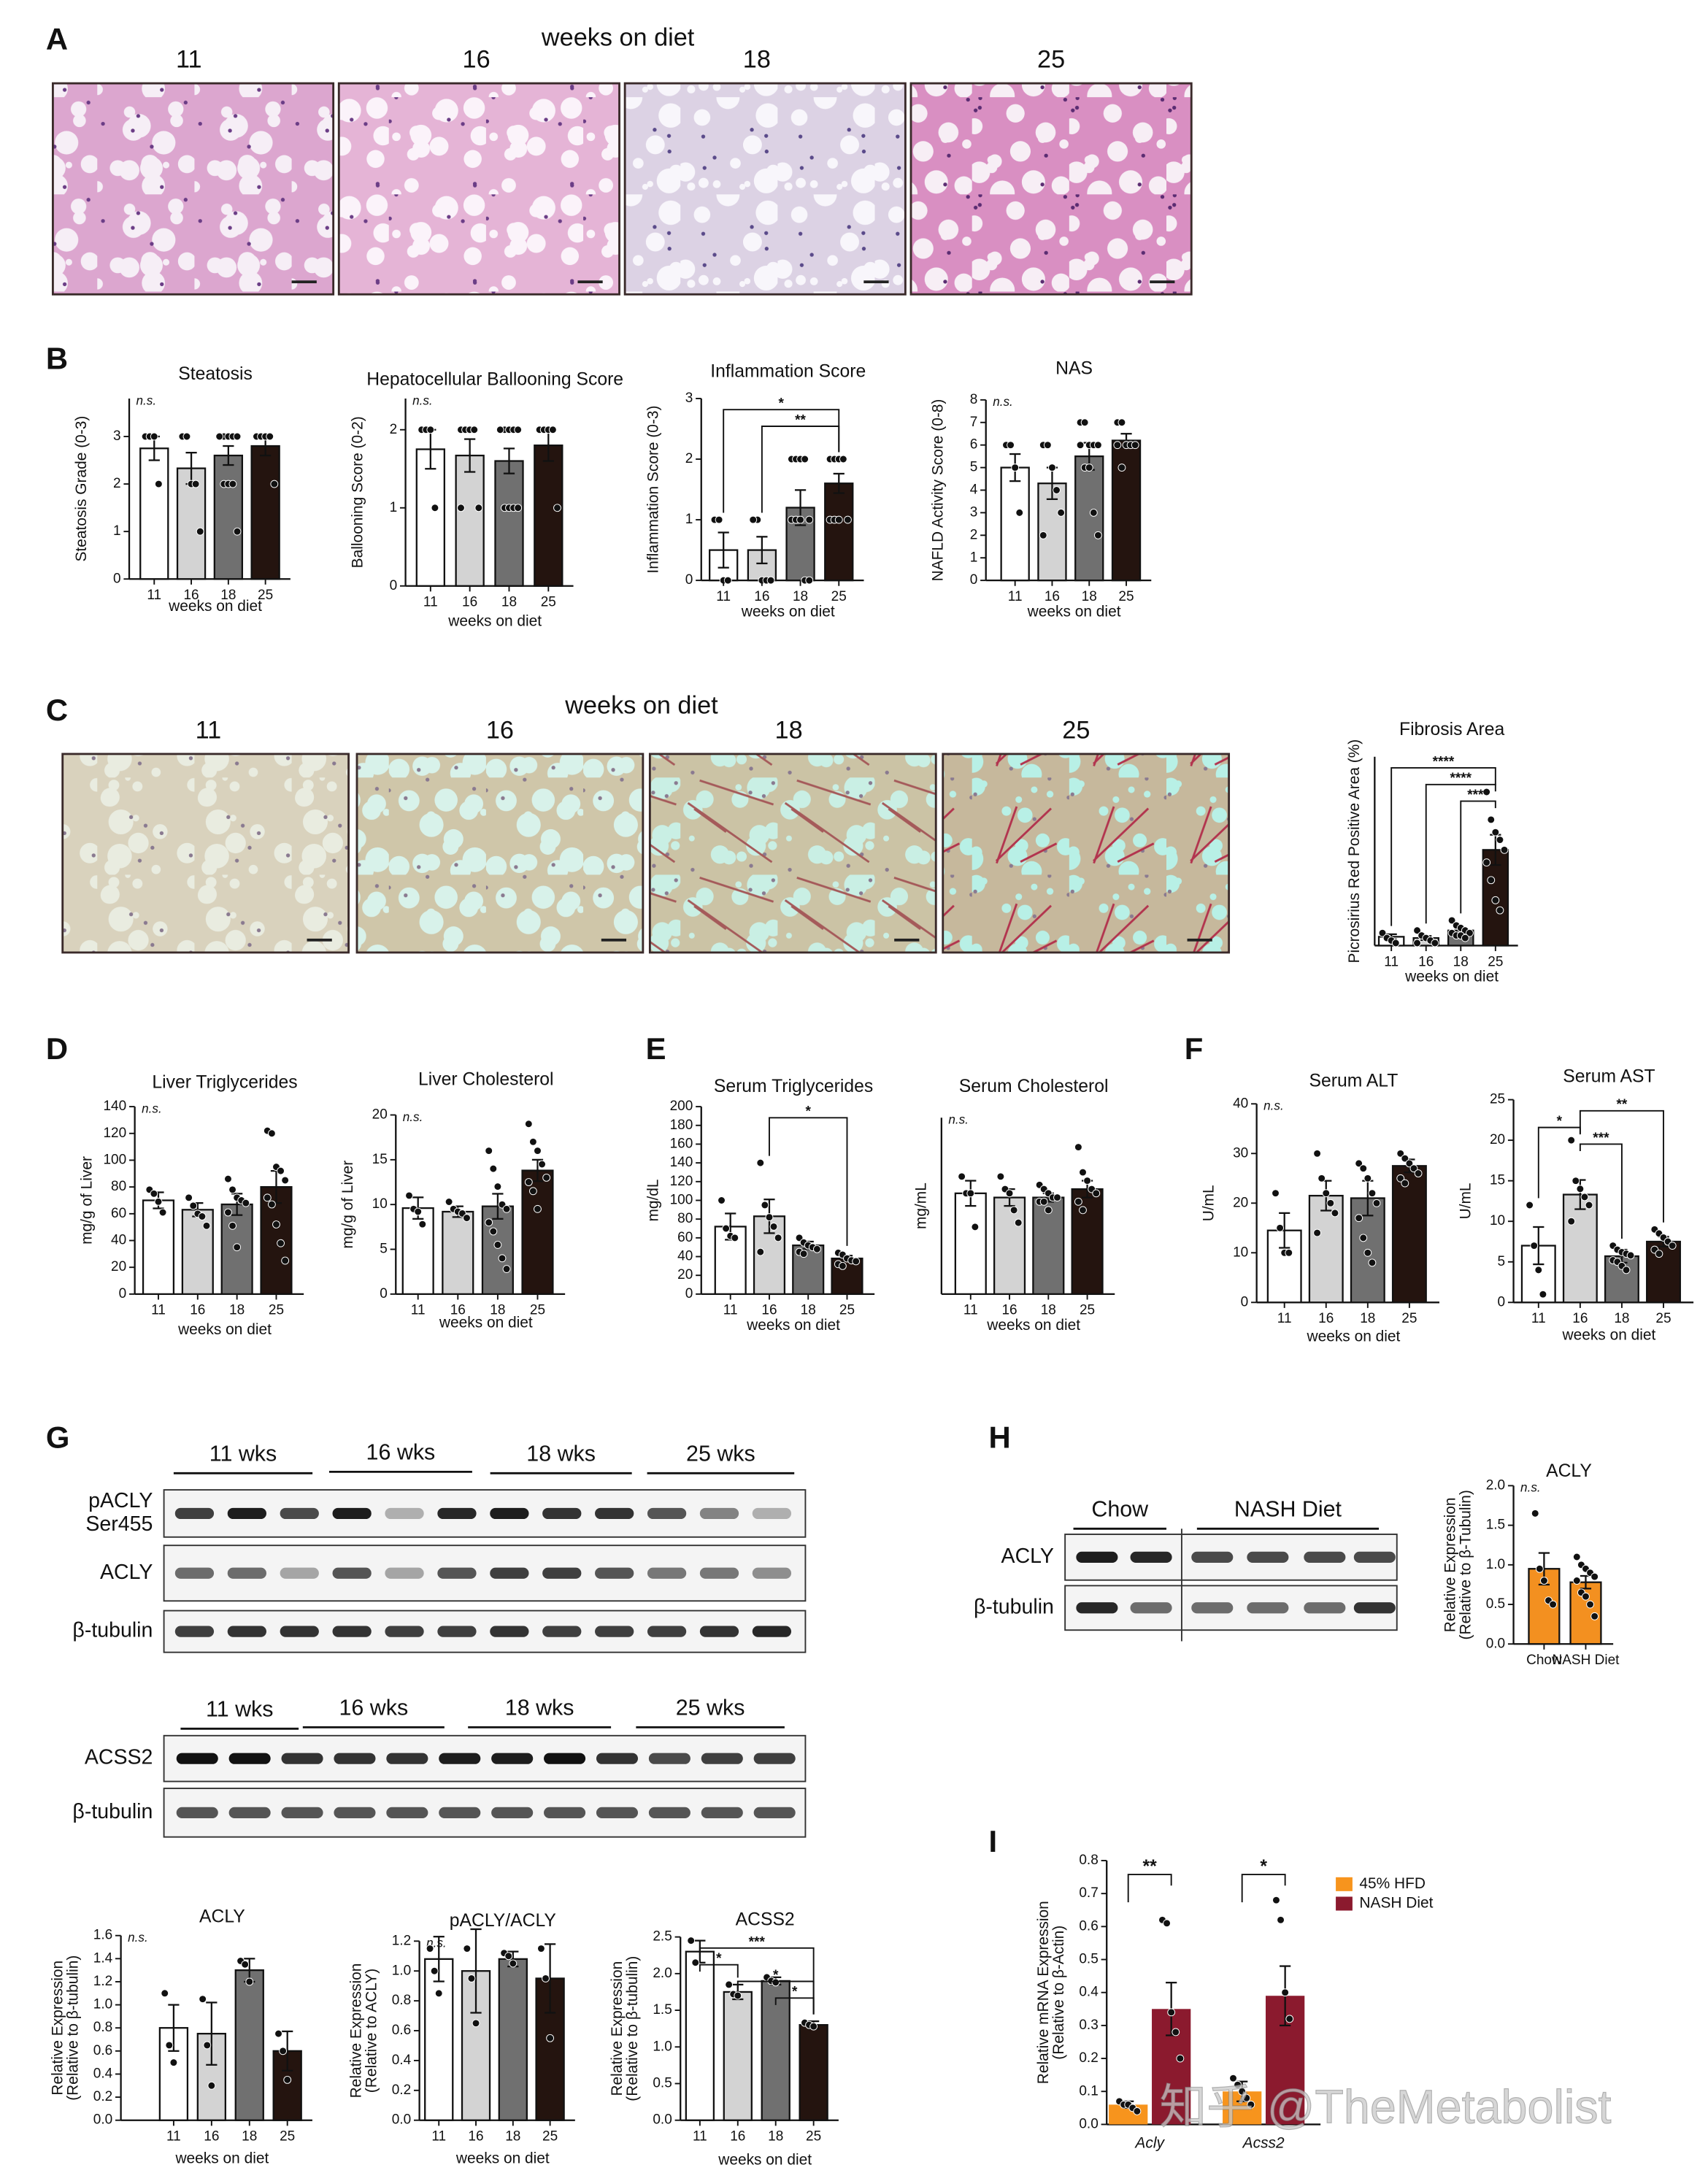 This screenshot has width=1708, height=2173. I want to click on significance-label: ****, so click(1461, 778).